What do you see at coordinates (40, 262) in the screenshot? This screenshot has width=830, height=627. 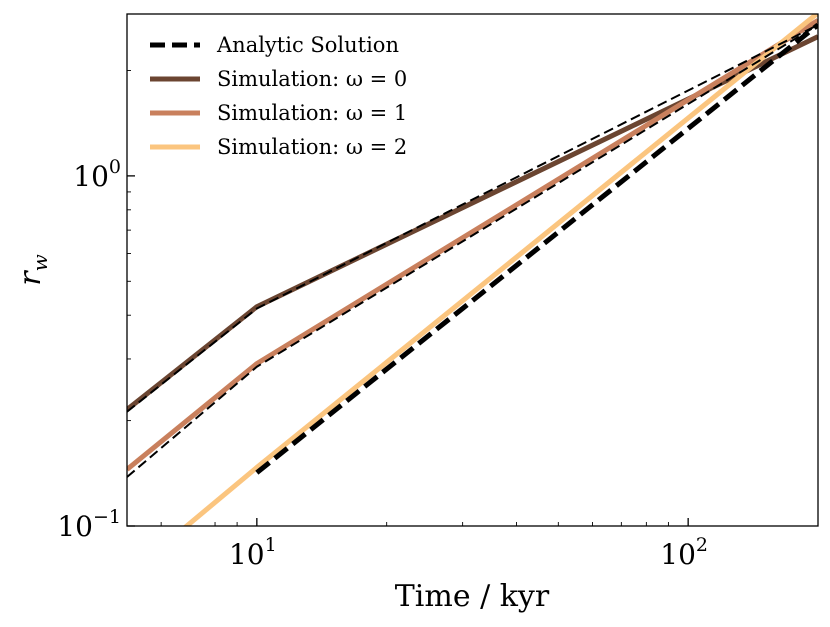 I see `y-axis-label-sub: w` at bounding box center [40, 262].